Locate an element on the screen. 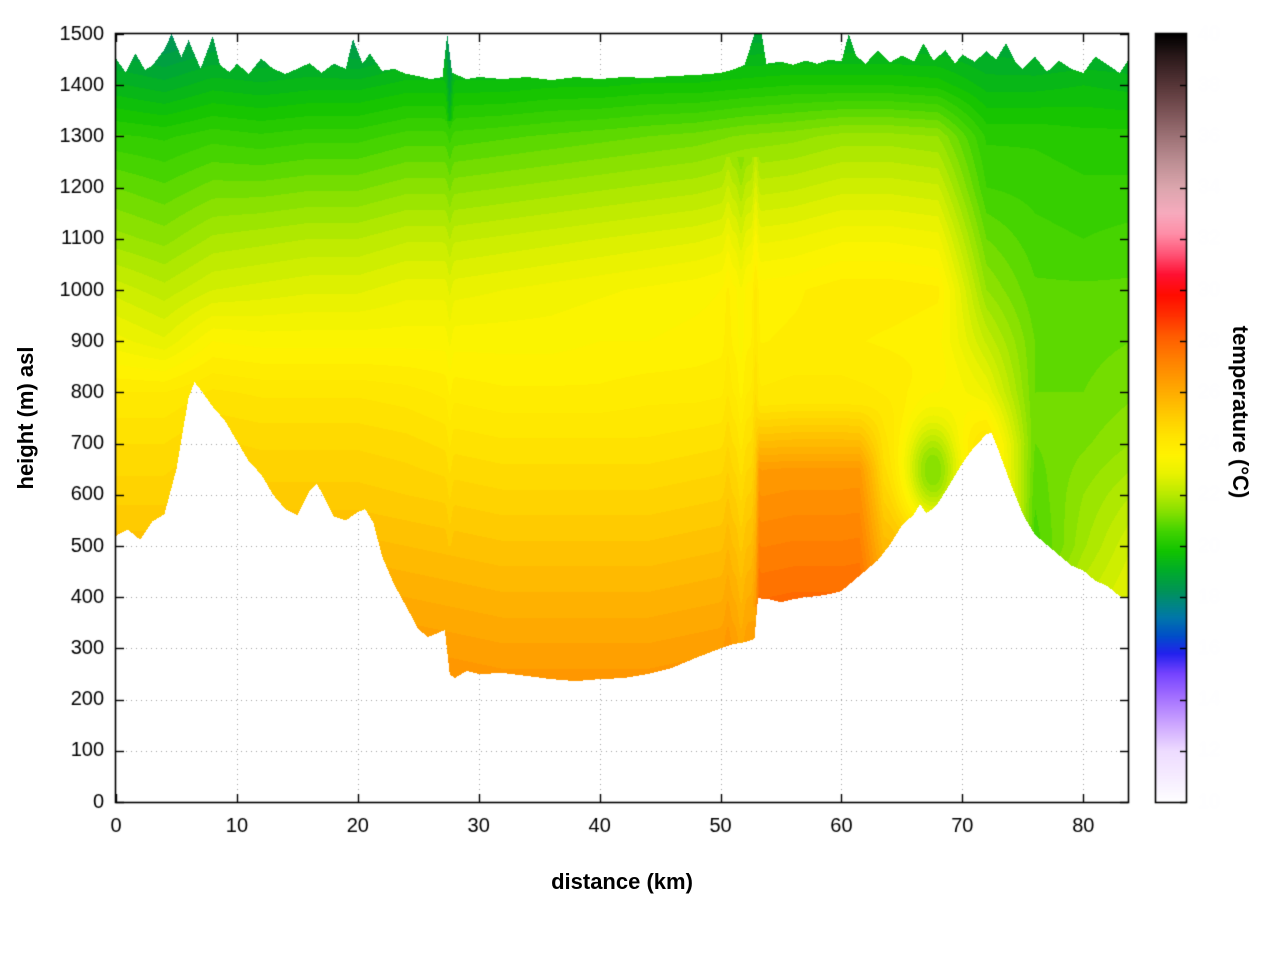  colorbar-label: temperature (°C) is located at coordinates (1240, 412).